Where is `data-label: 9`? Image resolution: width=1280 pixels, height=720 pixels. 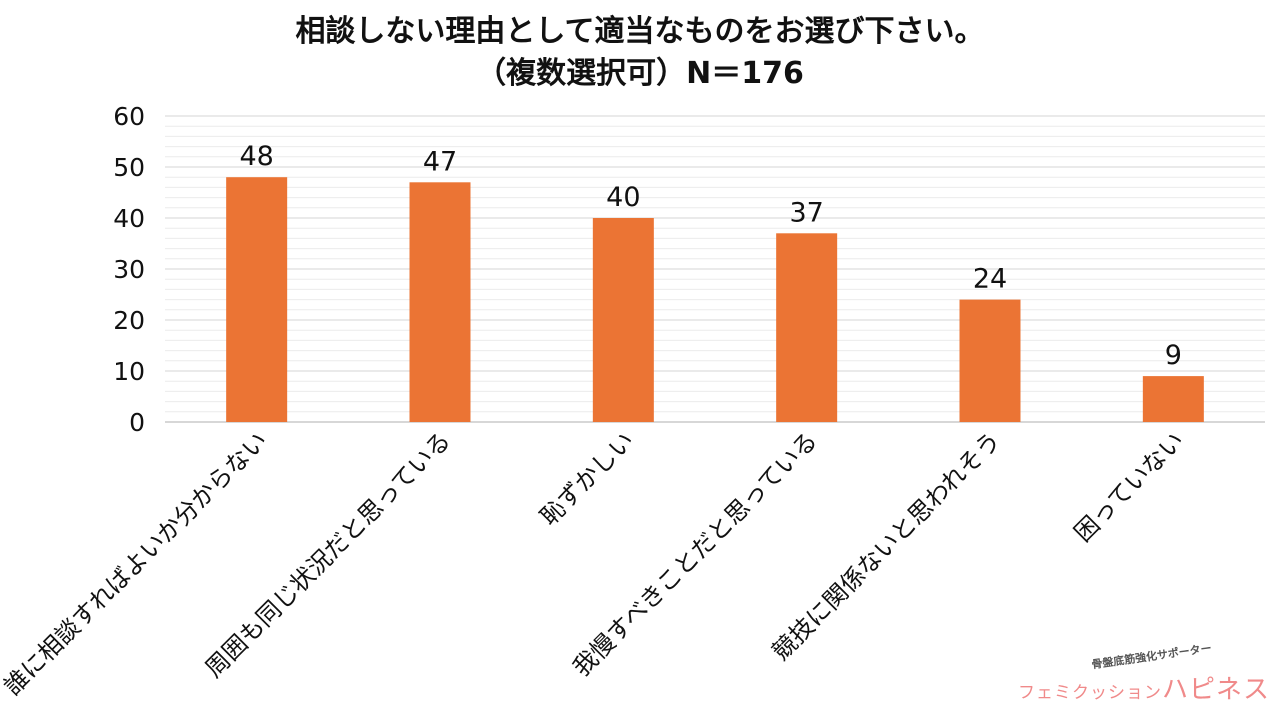 data-label: 9 is located at coordinates (1173, 355).